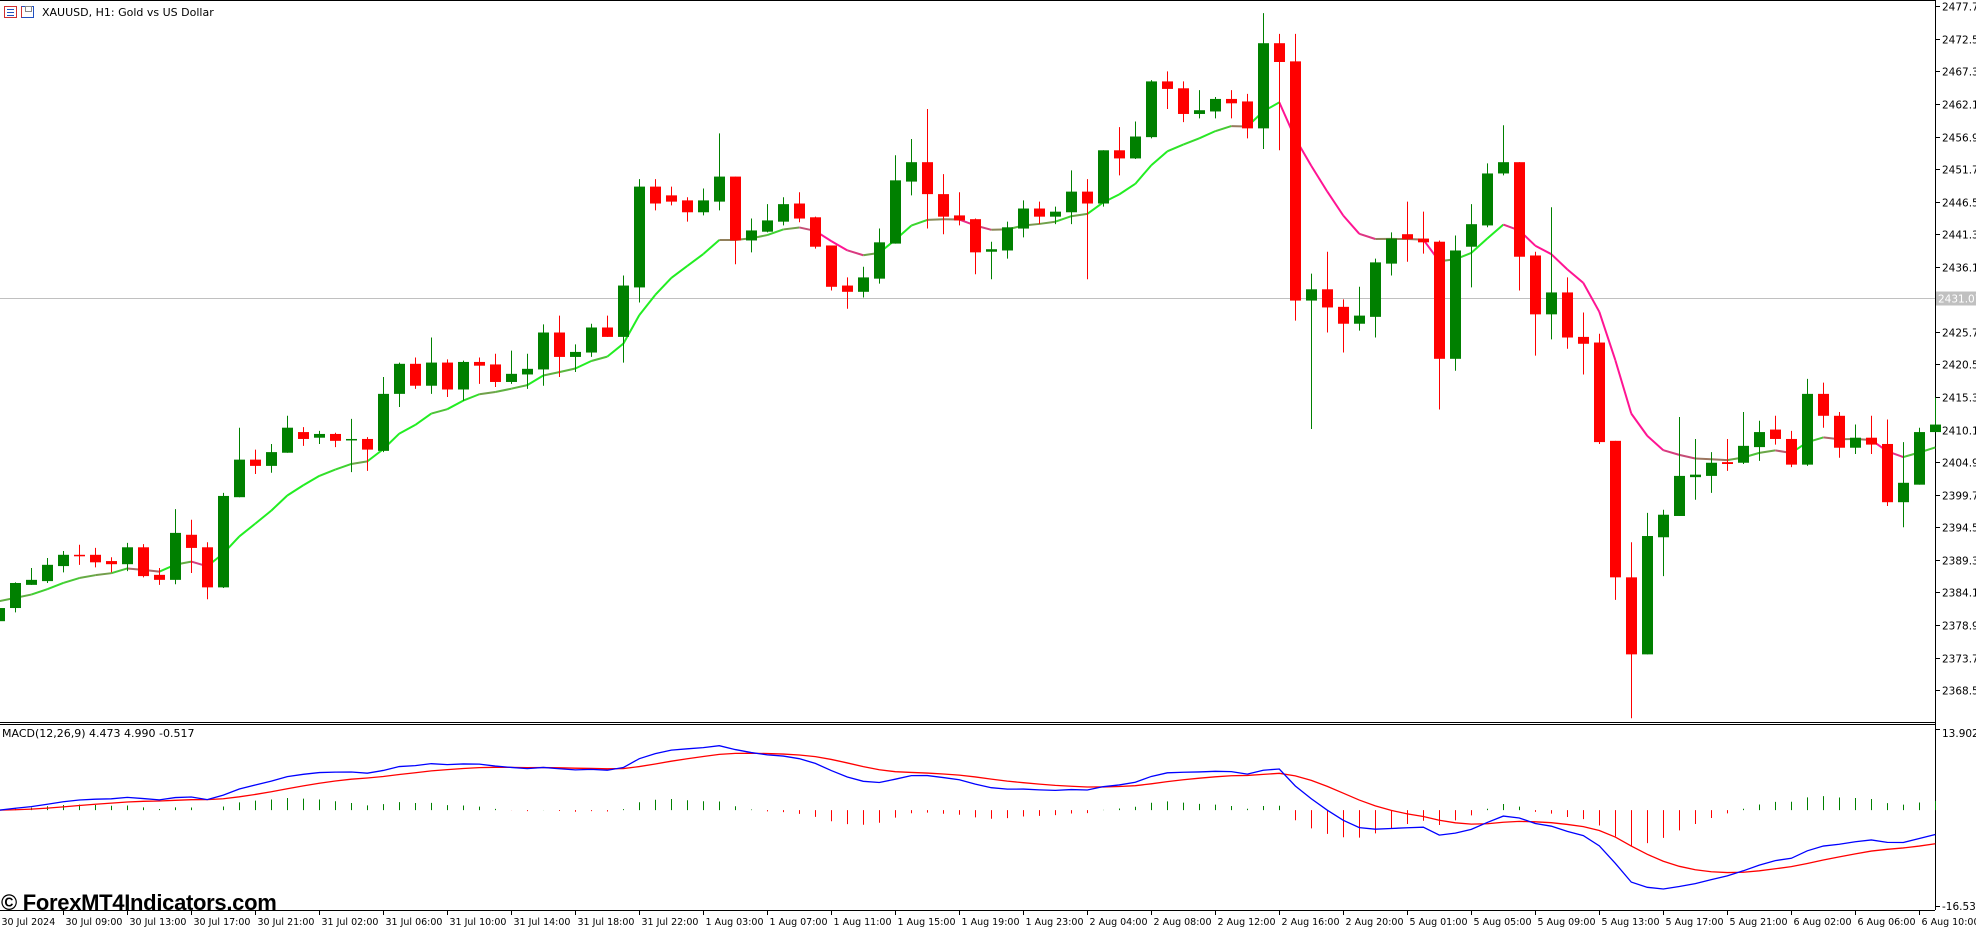 The image size is (1976, 928). Describe the element at coordinates (1959, 660) in the screenshot. I see `price-tick-label: 2373.70` at that location.